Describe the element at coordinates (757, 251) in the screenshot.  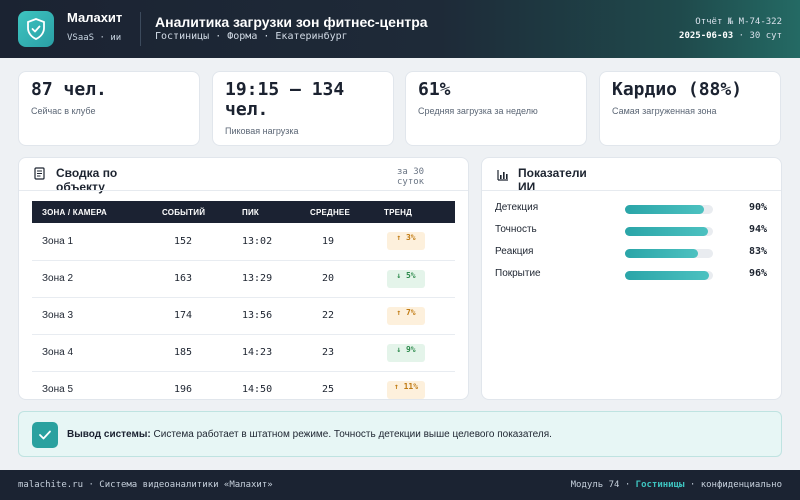
I see `metric-value: 83%` at that location.